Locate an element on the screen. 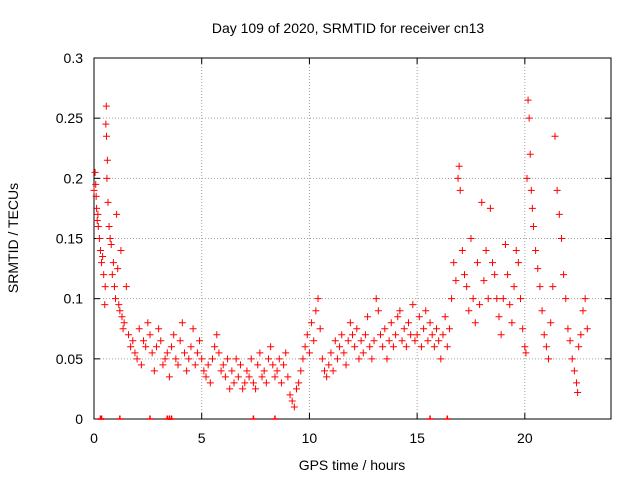  x-tick-label: 20 is located at coordinates (525, 438).